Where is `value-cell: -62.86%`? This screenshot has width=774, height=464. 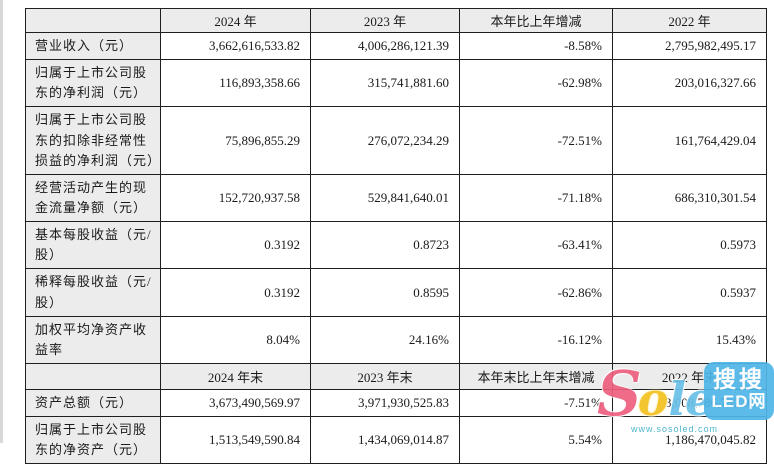 value-cell: -62.86% is located at coordinates (536, 292).